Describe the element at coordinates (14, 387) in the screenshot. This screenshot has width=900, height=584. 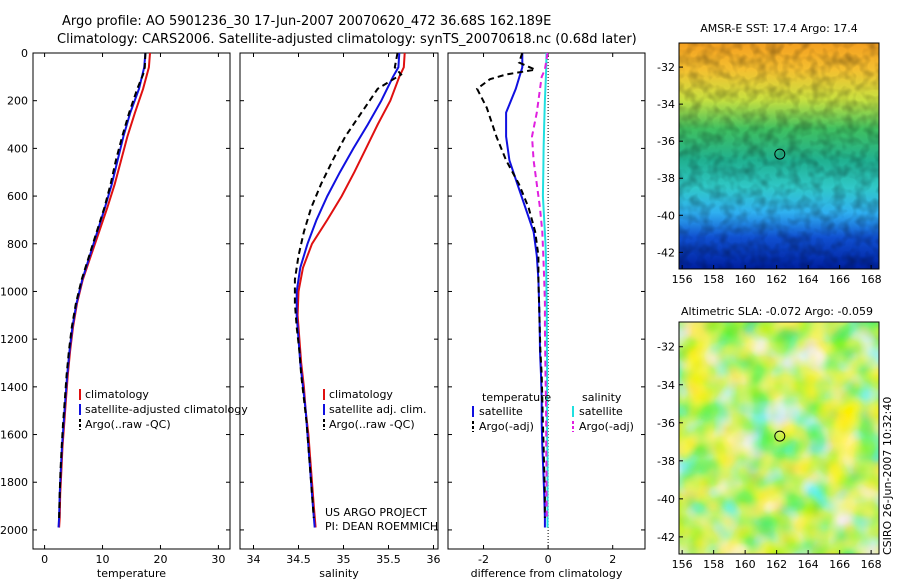
I see `depth-tick-label: 1400` at that location.